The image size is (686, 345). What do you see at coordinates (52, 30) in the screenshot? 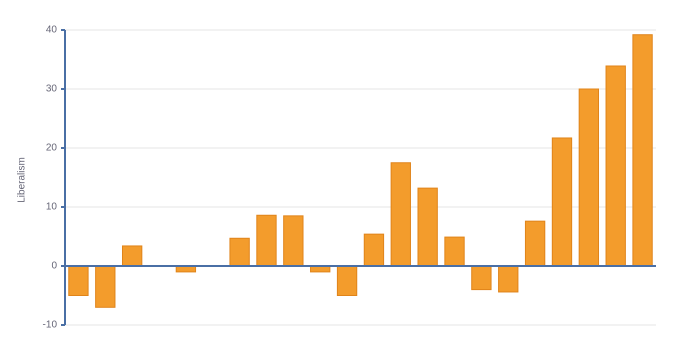
I see `y-tick-label: 40` at bounding box center [52, 30].